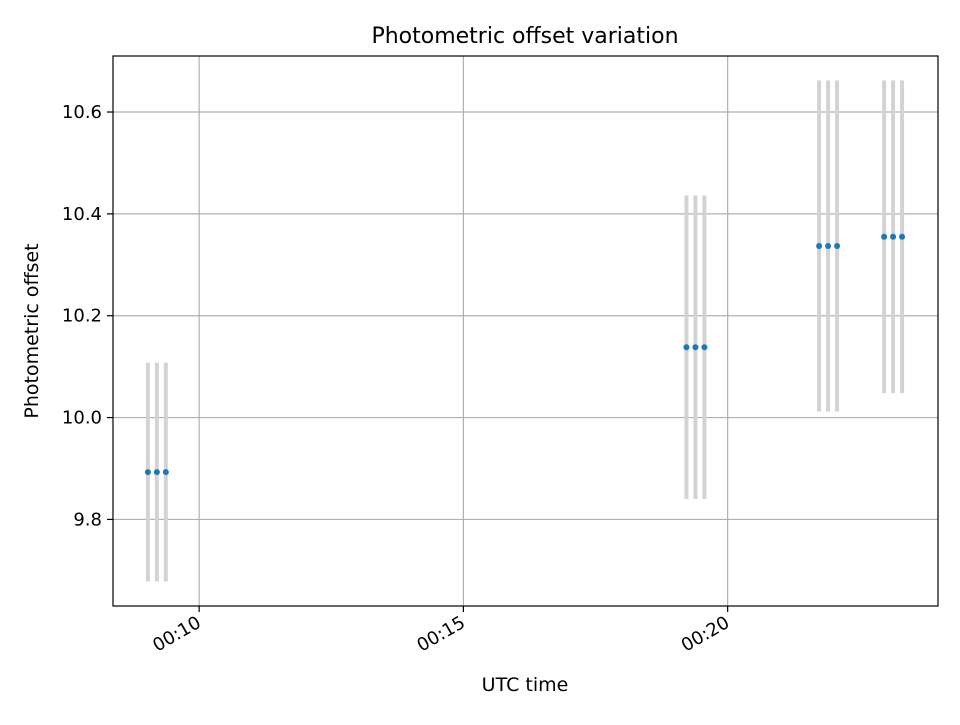  I want to click on y-tick-label: 10.4, so click(82, 214).